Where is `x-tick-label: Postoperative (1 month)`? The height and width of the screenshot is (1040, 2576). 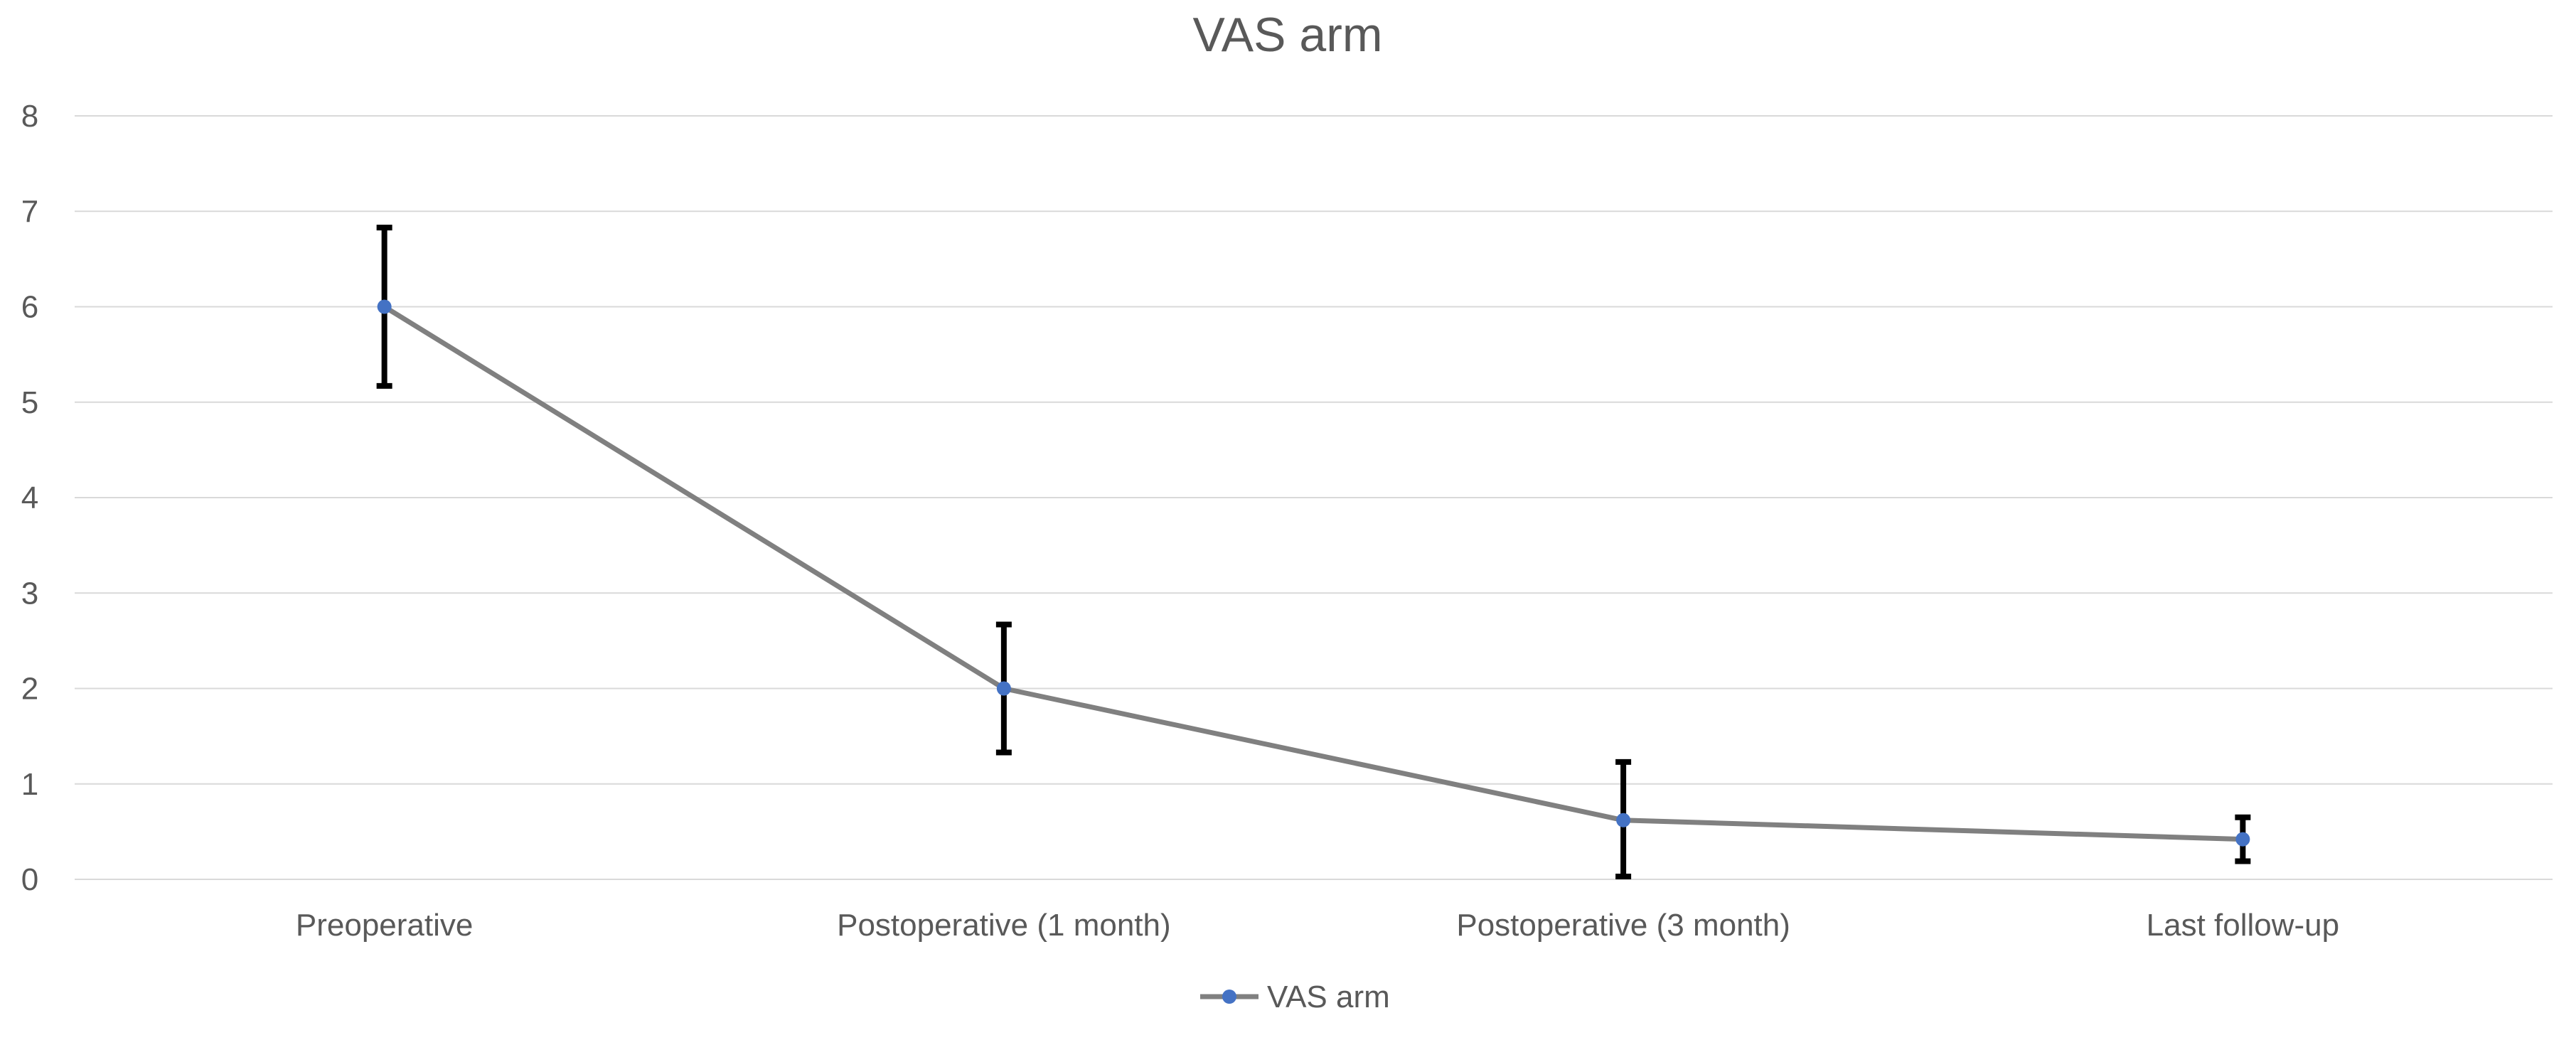
x-tick-label: Postoperative (1 month) is located at coordinates (1004, 925).